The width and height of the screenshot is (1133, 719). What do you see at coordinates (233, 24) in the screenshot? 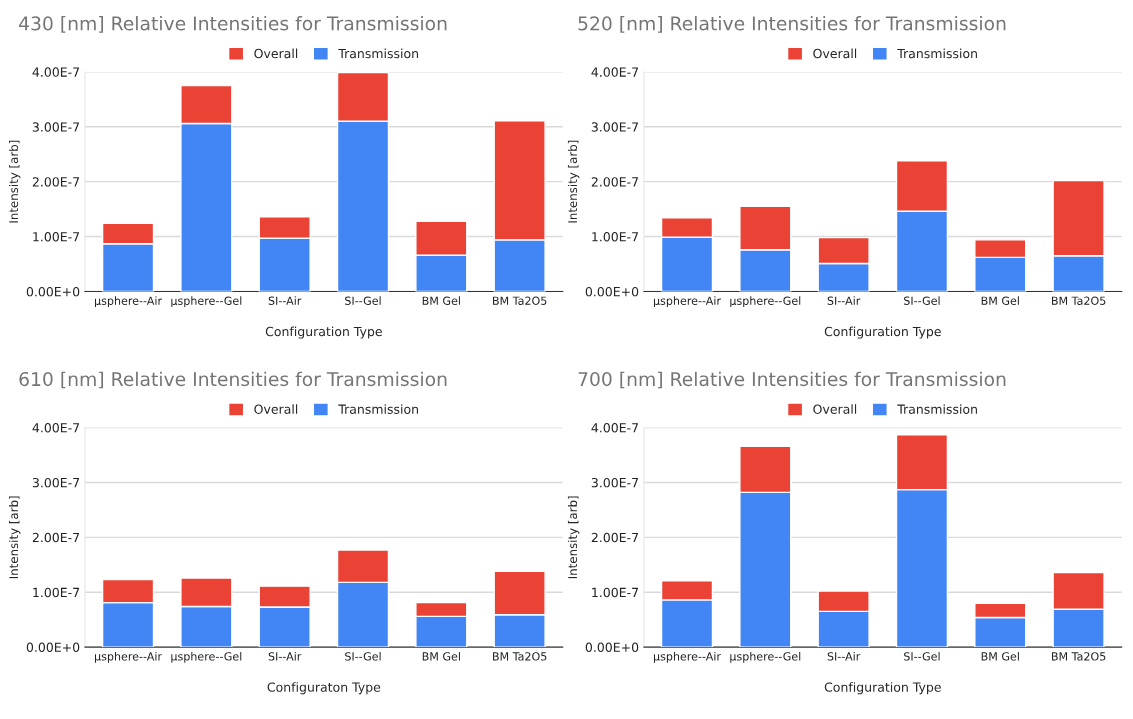
I see `chart-title: 430 [nm] Relative Intensities for Transmission` at bounding box center [233, 24].